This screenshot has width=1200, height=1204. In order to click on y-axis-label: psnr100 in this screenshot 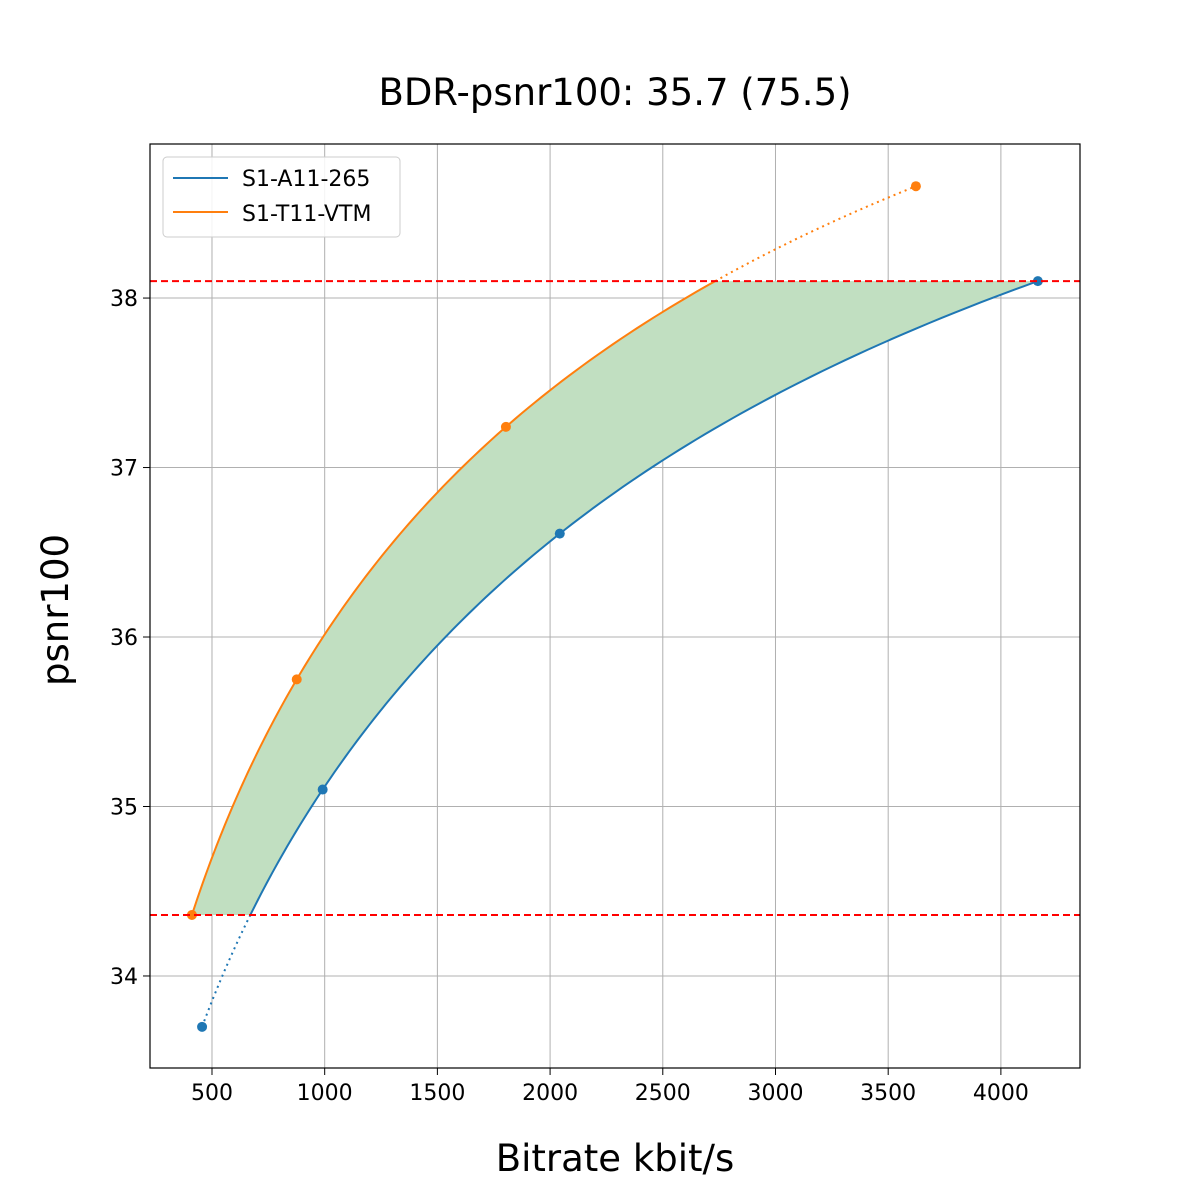, I will do `click(55, 610)`.